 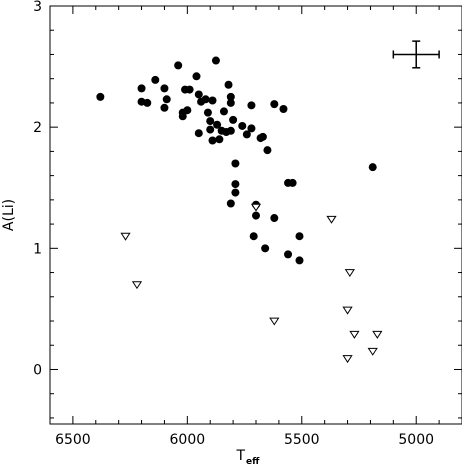 I want to click on x-tick-label: 5000, so click(x=416, y=440).